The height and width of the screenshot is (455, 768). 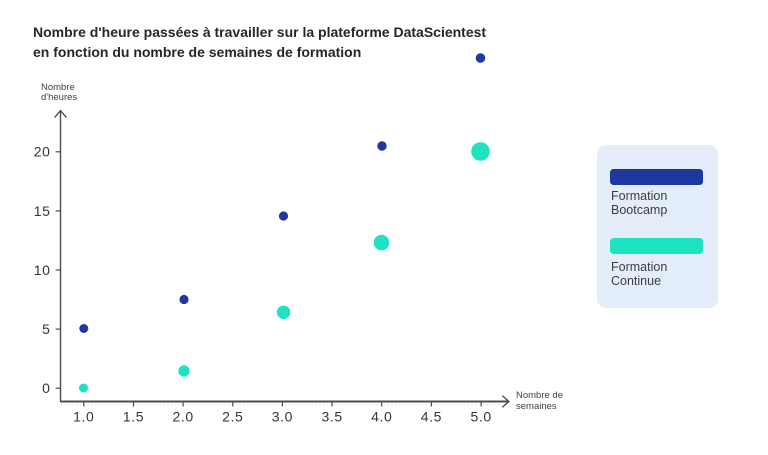 I want to click on svg-text: 1.0, so click(x=83, y=417).